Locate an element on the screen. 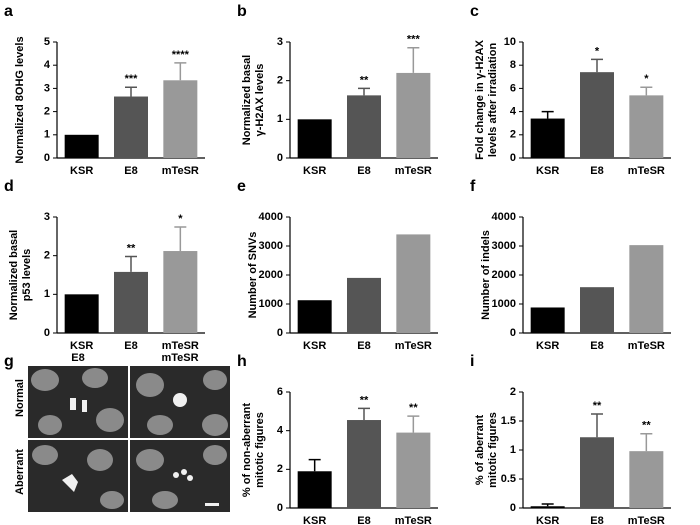  y-axis-label: Number of SNVs is located at coordinates (253, 275).